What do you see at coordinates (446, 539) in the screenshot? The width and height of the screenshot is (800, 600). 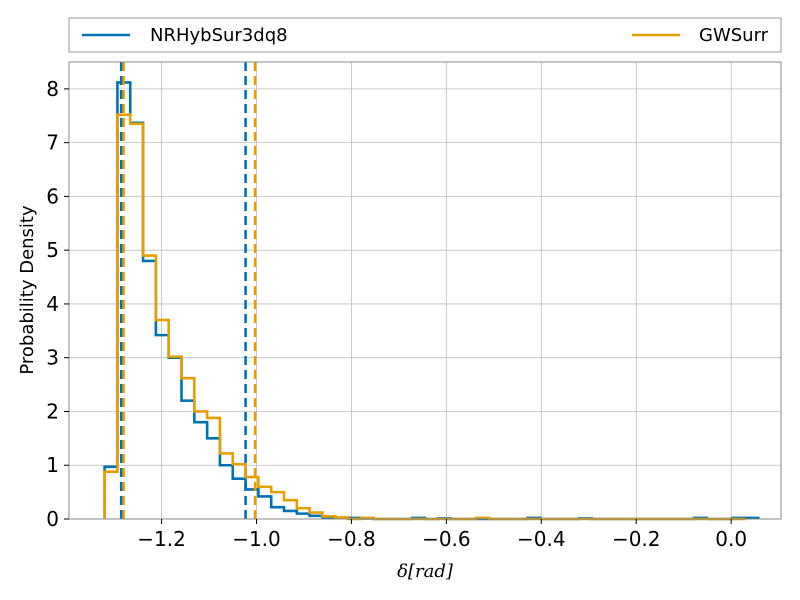 I see `x-tick-label-3: −0.6` at bounding box center [446, 539].